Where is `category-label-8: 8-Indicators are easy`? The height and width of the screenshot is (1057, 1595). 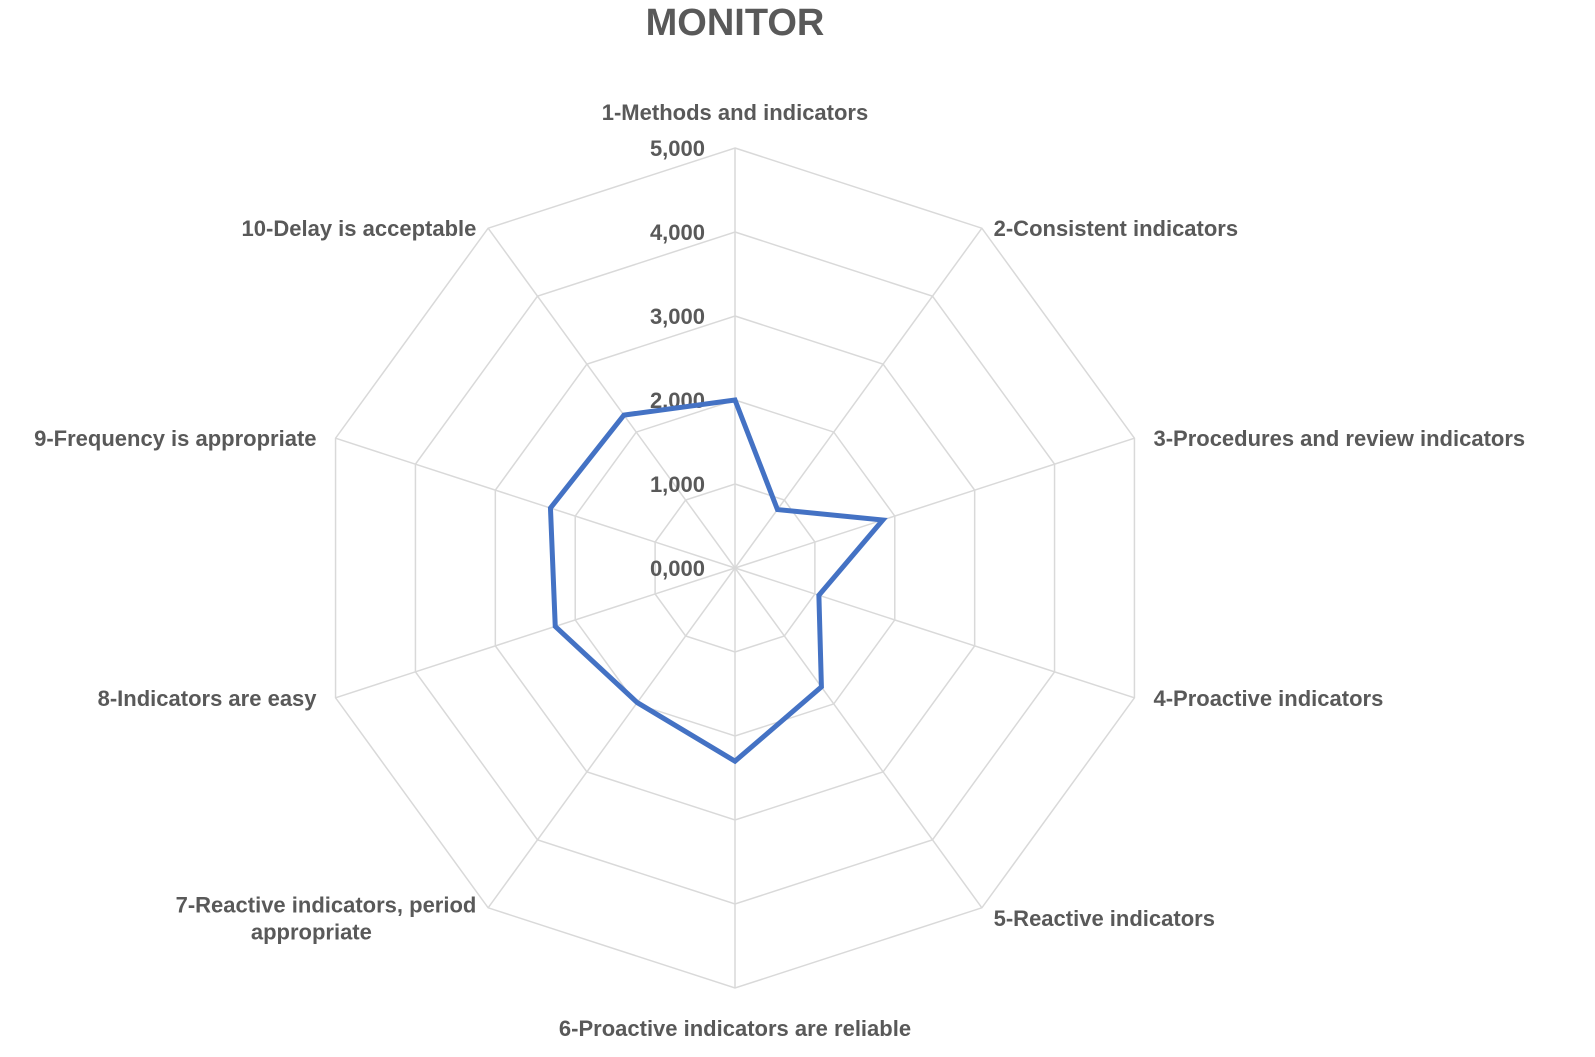 category-label-8: 8-Indicators are easy is located at coordinates (208, 698).